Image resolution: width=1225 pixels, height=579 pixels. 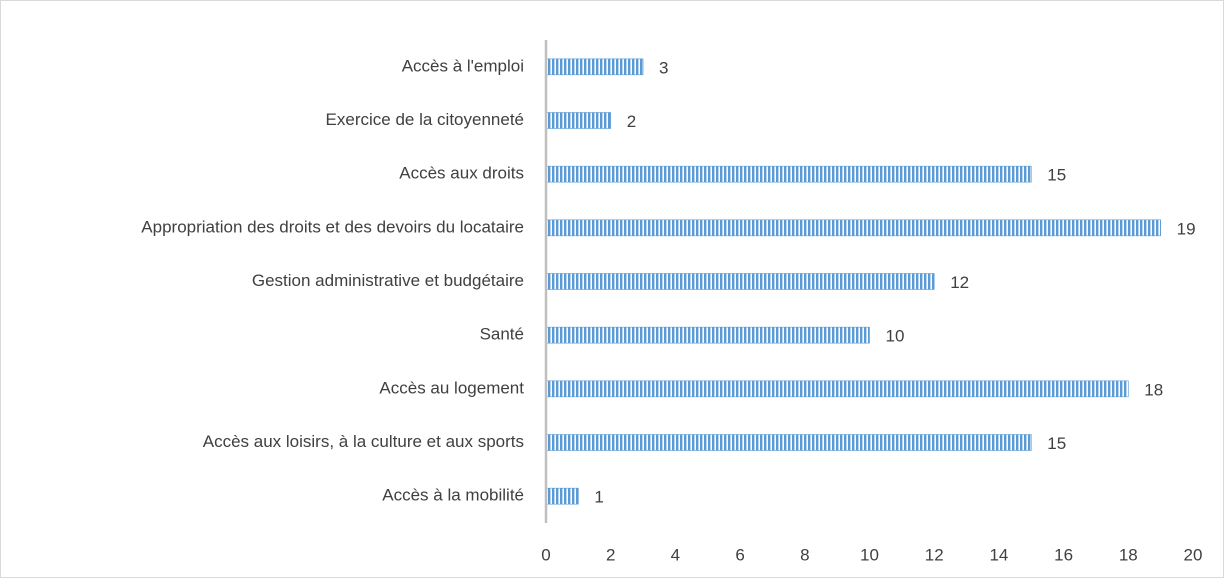 What do you see at coordinates (598, 497) in the screenshot?
I see `data-label: 1` at bounding box center [598, 497].